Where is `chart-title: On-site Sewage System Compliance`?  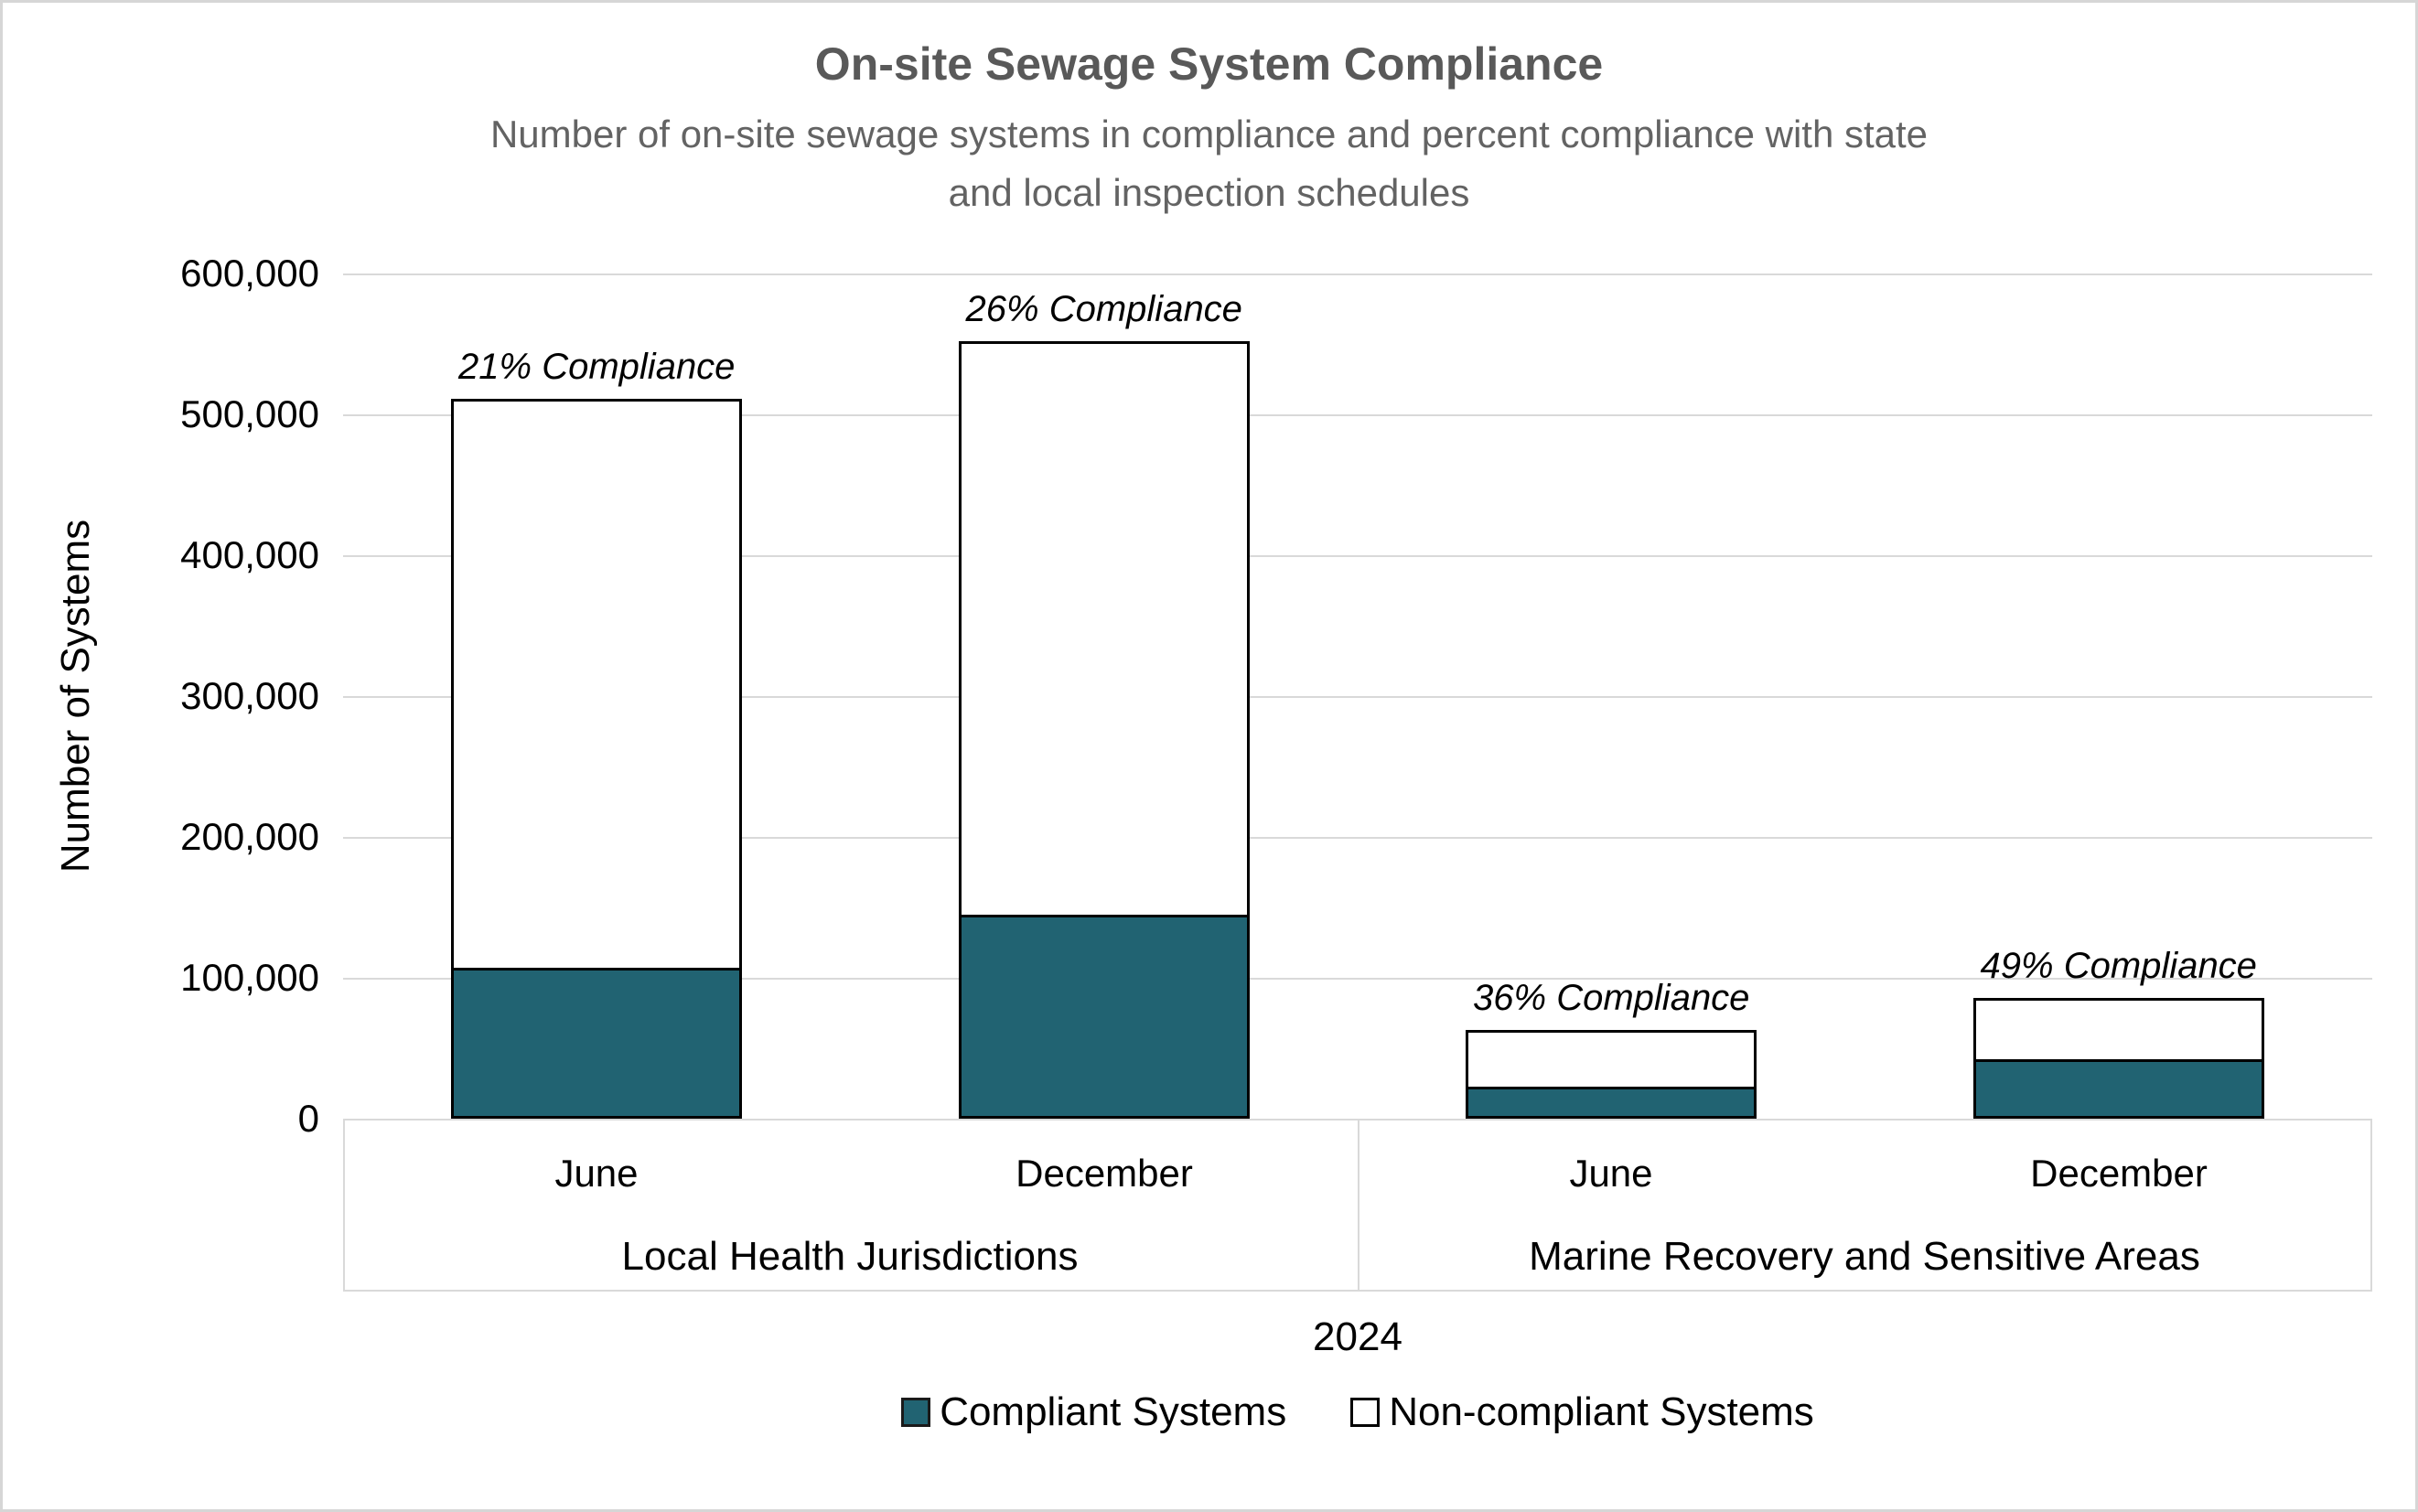 chart-title: On-site Sewage System Compliance is located at coordinates (1209, 64).